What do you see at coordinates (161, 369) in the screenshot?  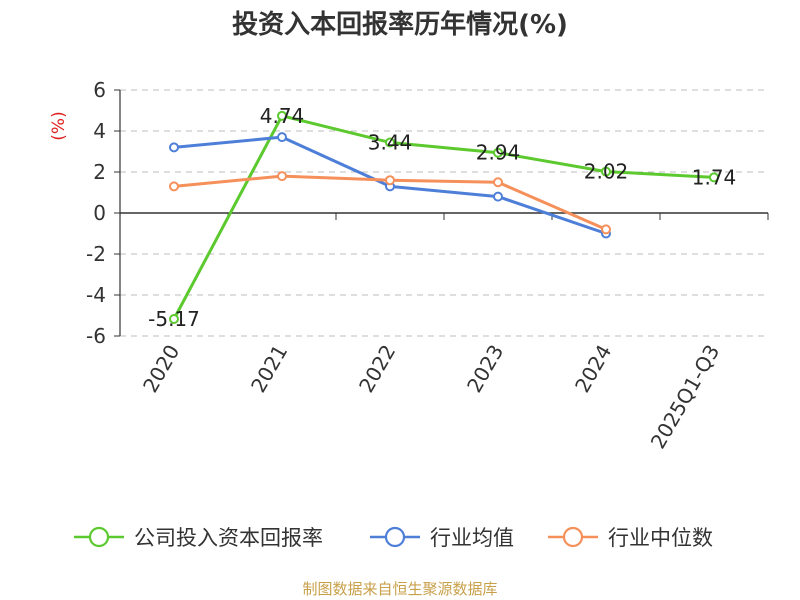 I see `x-tick-label: 2020` at bounding box center [161, 369].